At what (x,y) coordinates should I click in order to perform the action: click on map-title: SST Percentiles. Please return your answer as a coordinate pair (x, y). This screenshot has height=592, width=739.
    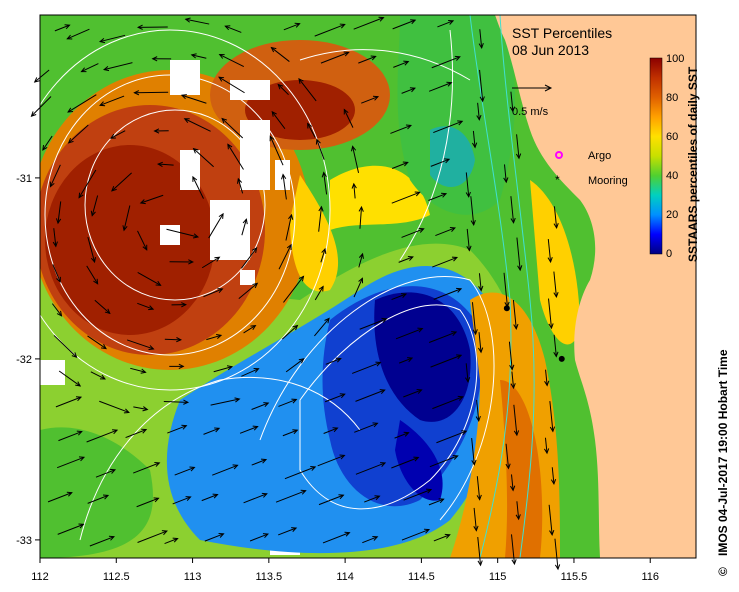
    Looking at the image, I should click on (562, 33).